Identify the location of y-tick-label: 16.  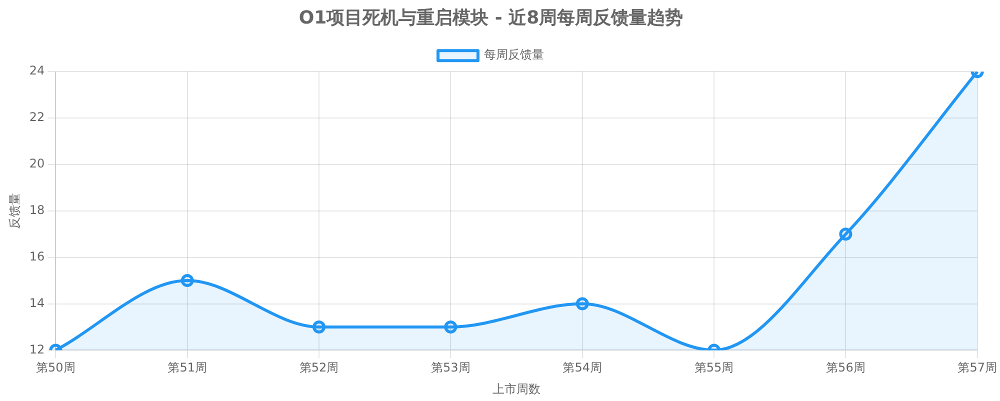
(37, 256).